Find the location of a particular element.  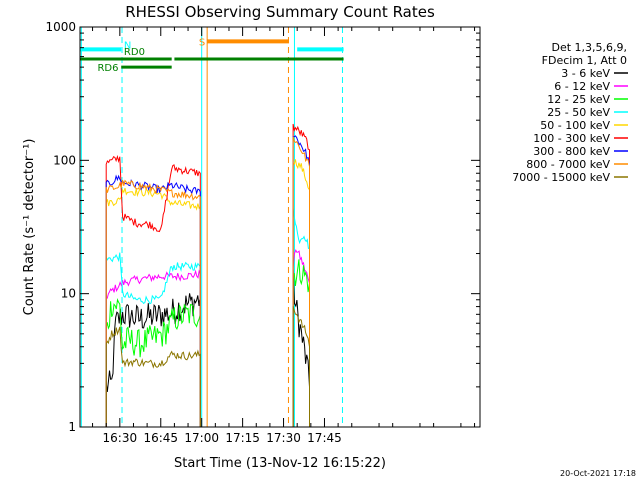

y-tick-label-3: 1000 is located at coordinates (60, 27).